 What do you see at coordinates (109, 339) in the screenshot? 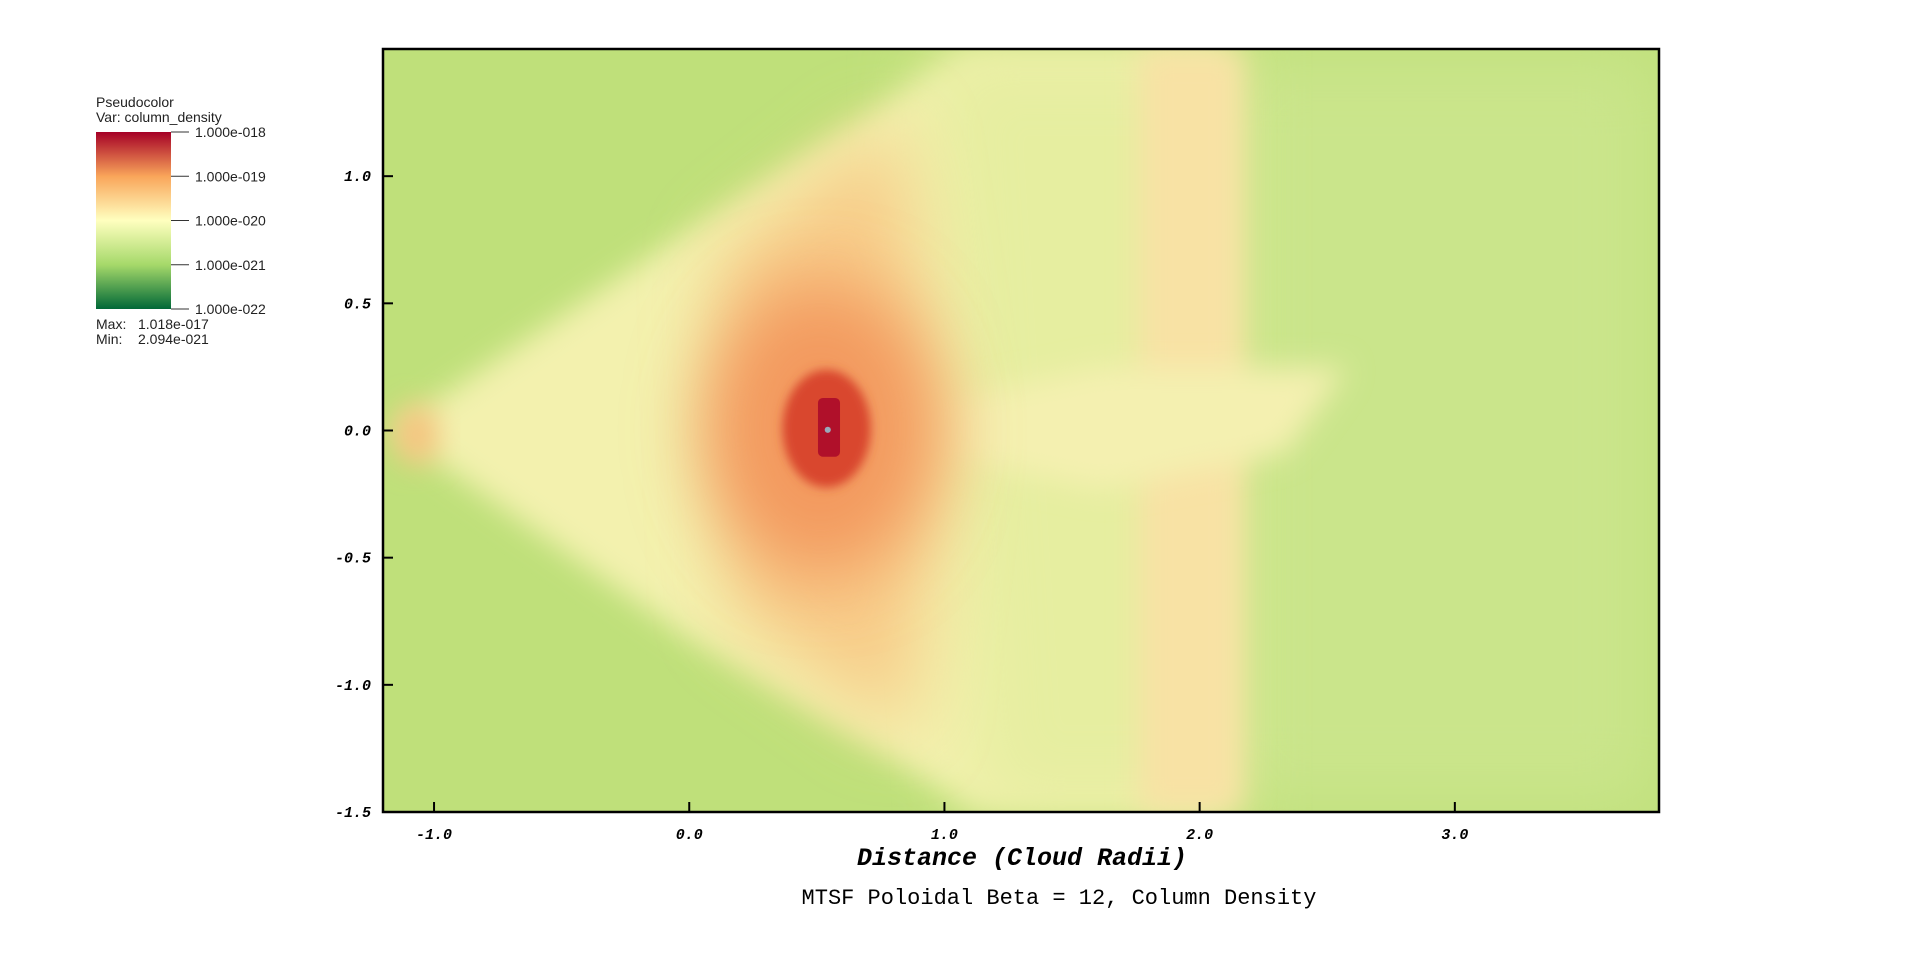
I see `legend-min-label: Min:` at bounding box center [109, 339].